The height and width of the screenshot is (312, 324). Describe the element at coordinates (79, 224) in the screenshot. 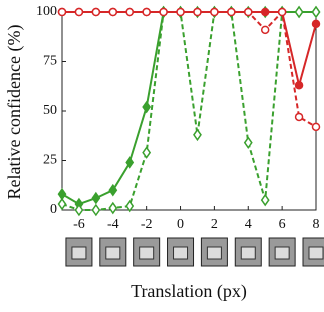

I see `x-tick-label: -6` at that location.